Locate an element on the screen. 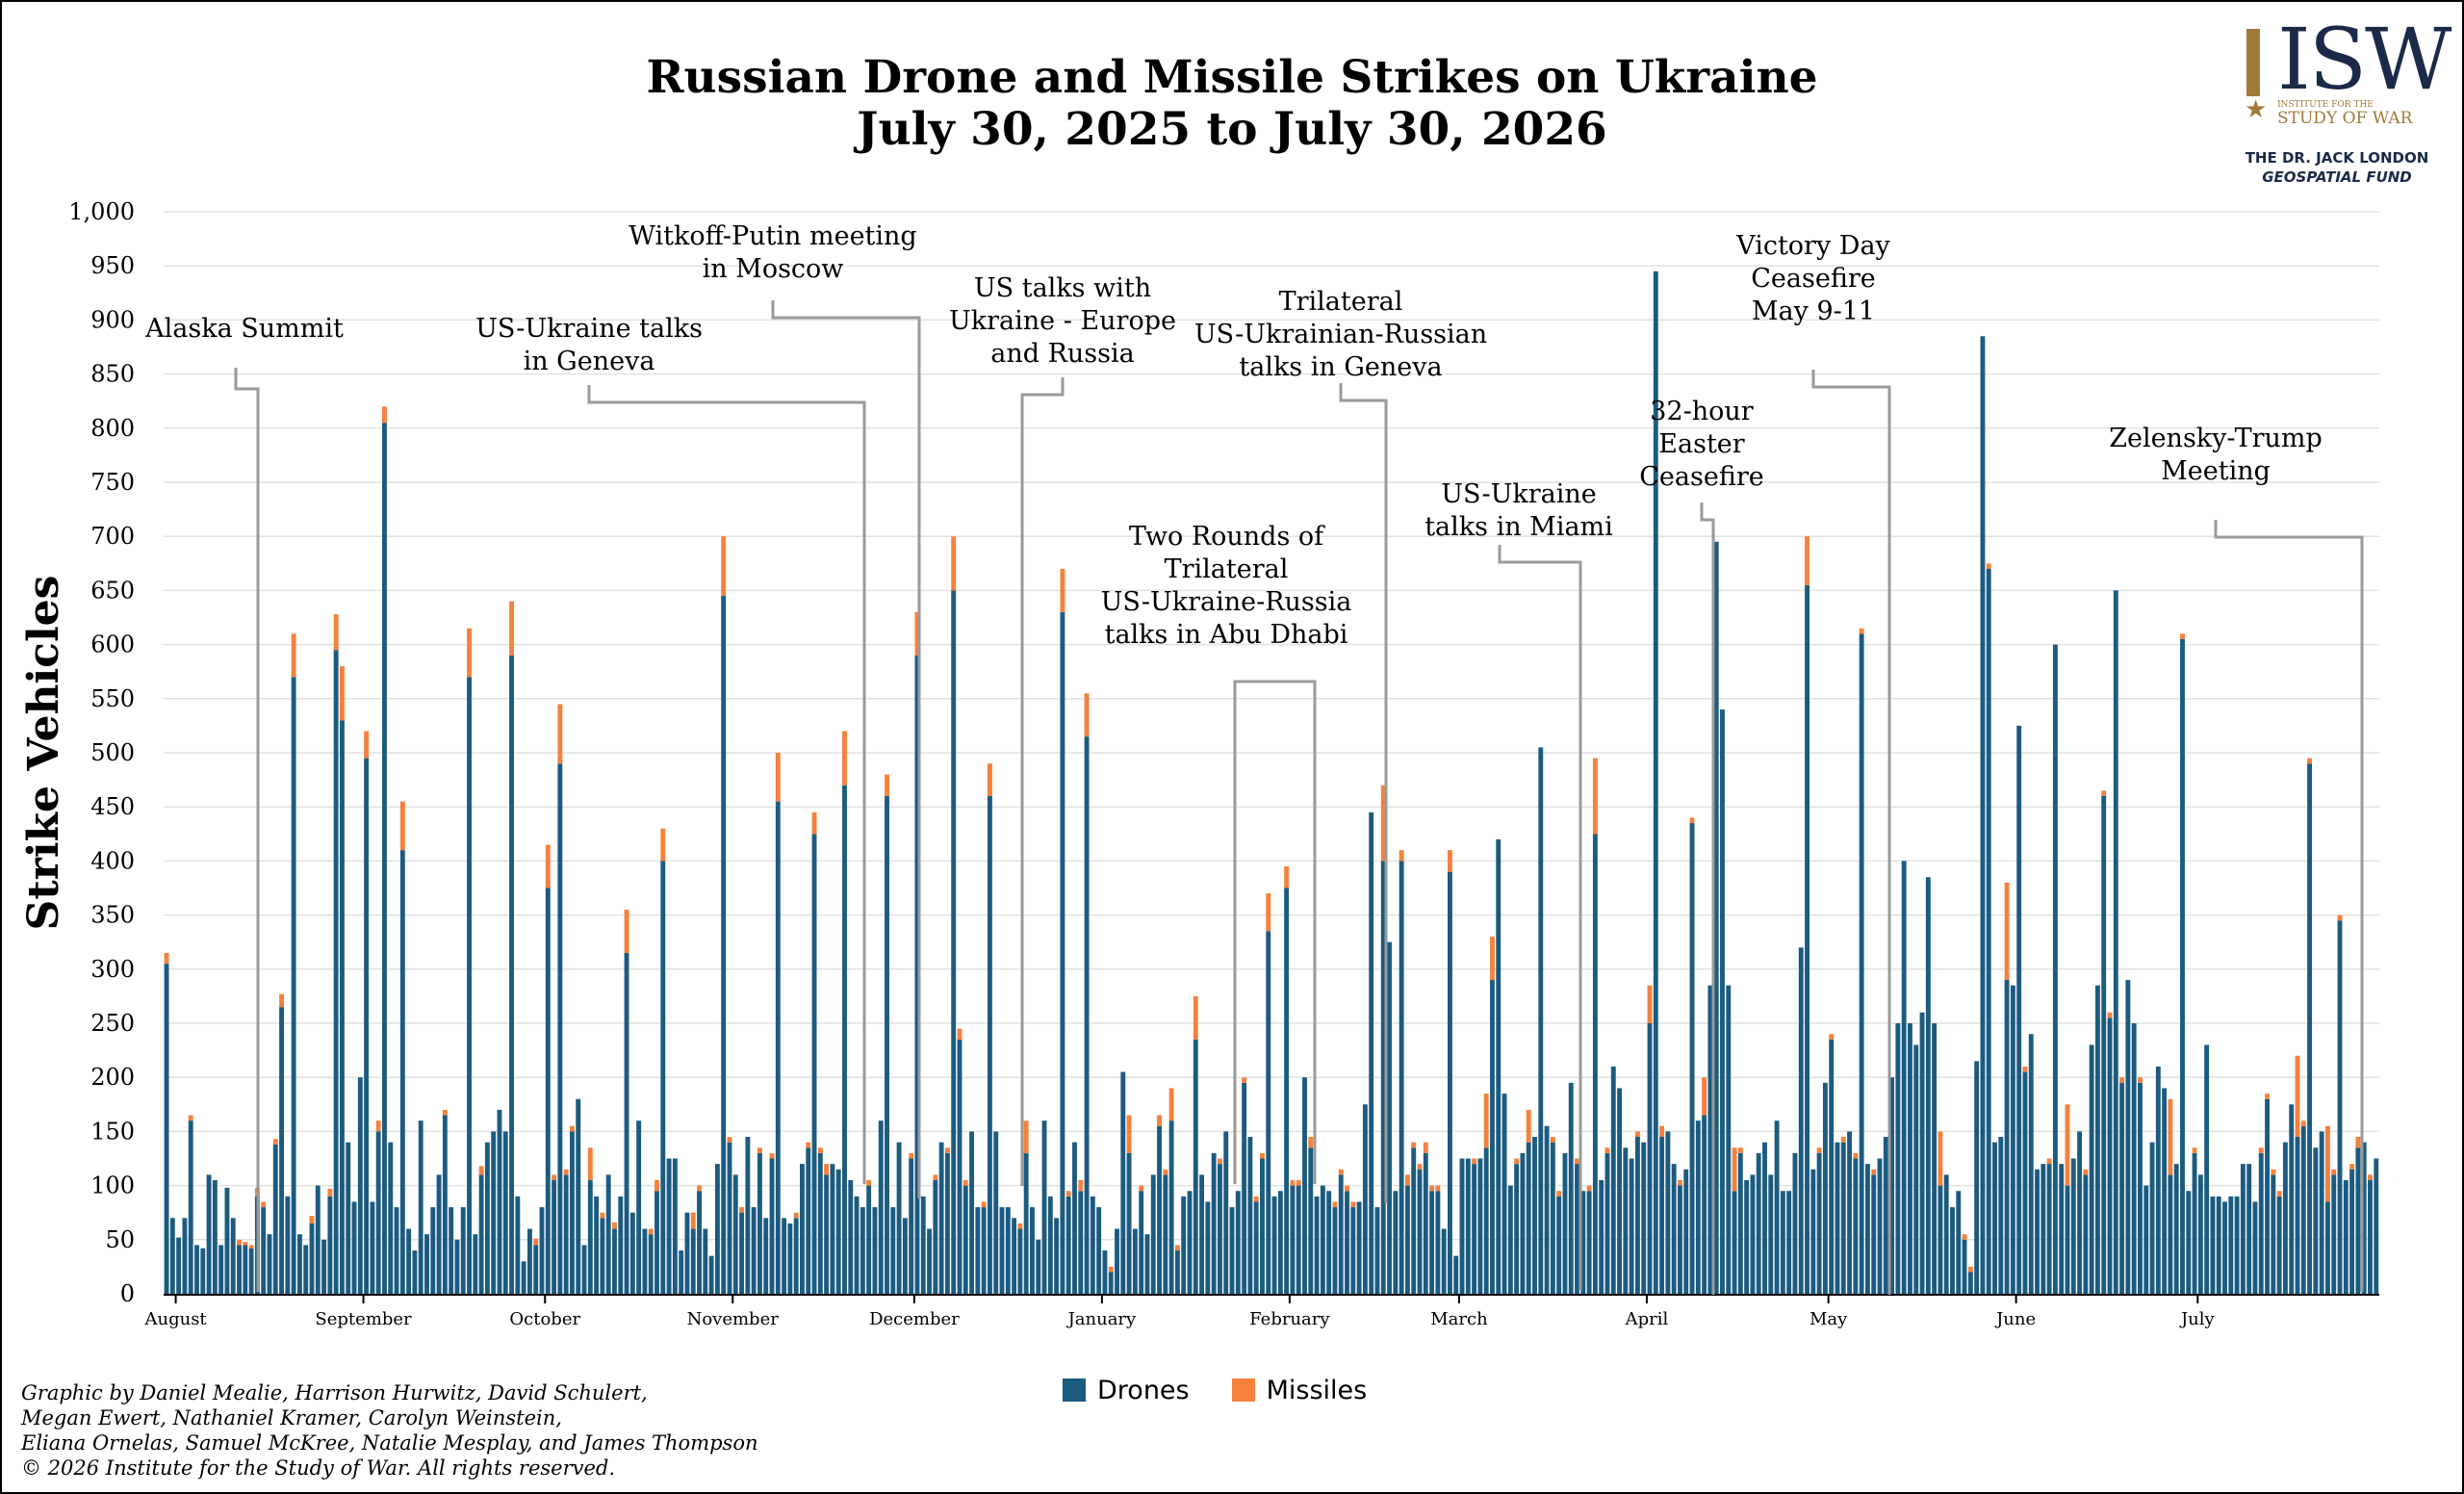 This screenshot has width=2464, height=1494. annotation-leader is located at coordinates (2289, 906).